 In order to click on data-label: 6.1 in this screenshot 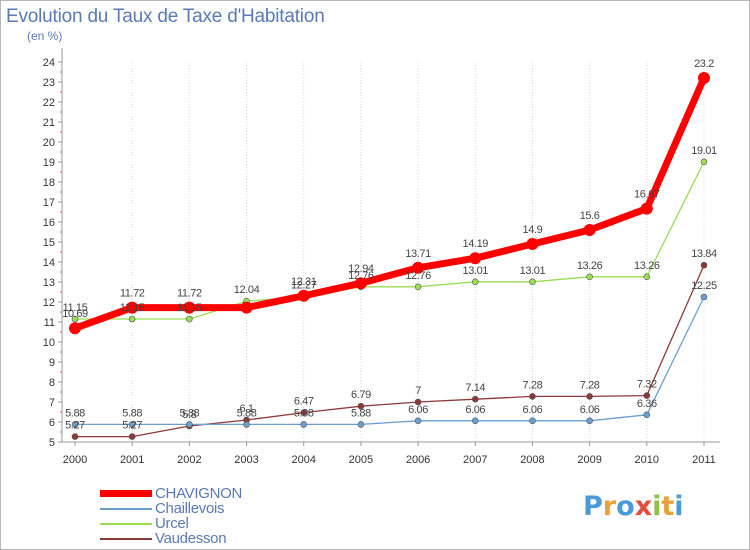, I will do `click(246, 409)`.